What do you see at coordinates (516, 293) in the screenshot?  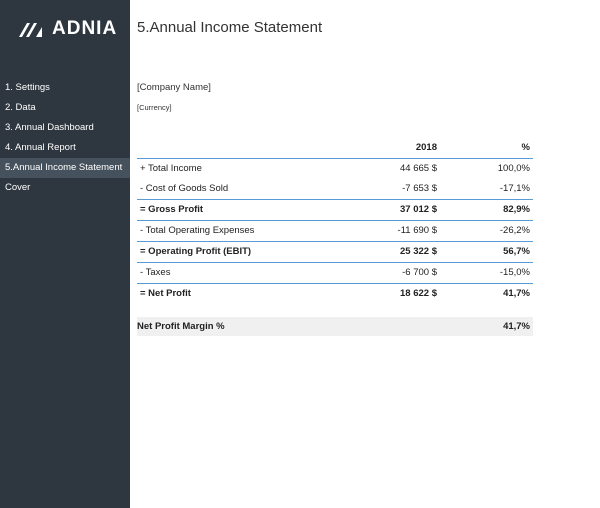 I see `row-percent: 41,7%` at bounding box center [516, 293].